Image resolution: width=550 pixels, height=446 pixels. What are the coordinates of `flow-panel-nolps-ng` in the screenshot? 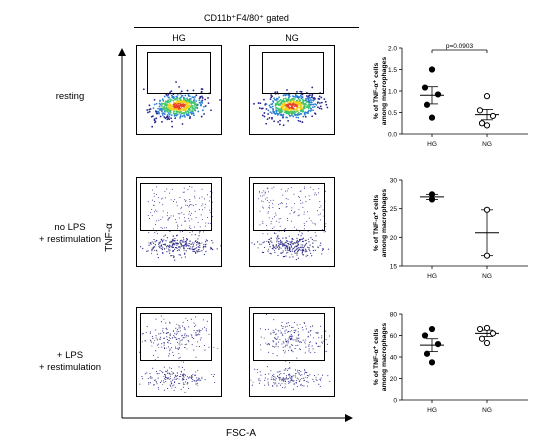 It's located at (292, 222).